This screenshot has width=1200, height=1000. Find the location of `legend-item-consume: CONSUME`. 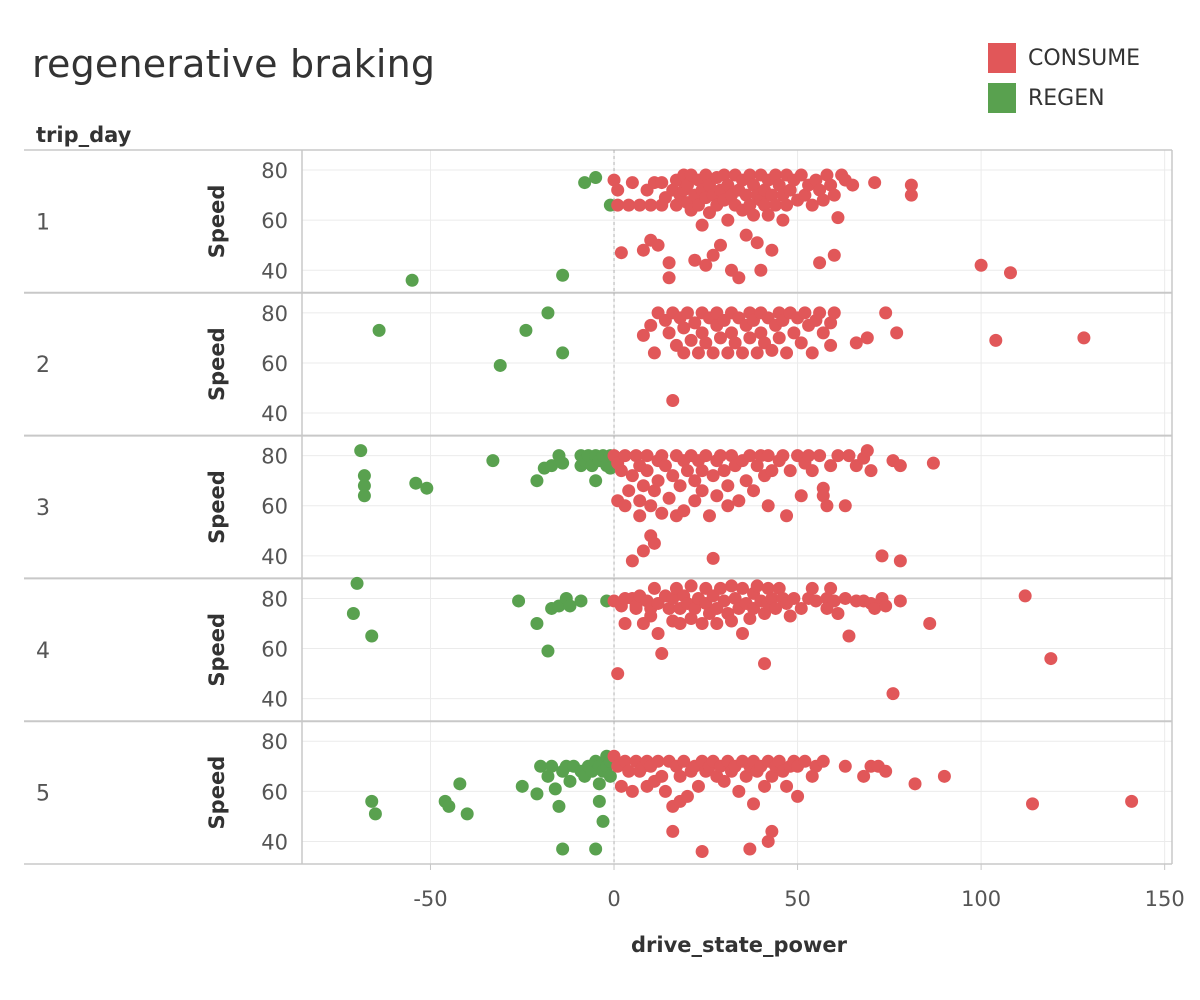

legend-item-consume: CONSUME is located at coordinates (1064, 58).